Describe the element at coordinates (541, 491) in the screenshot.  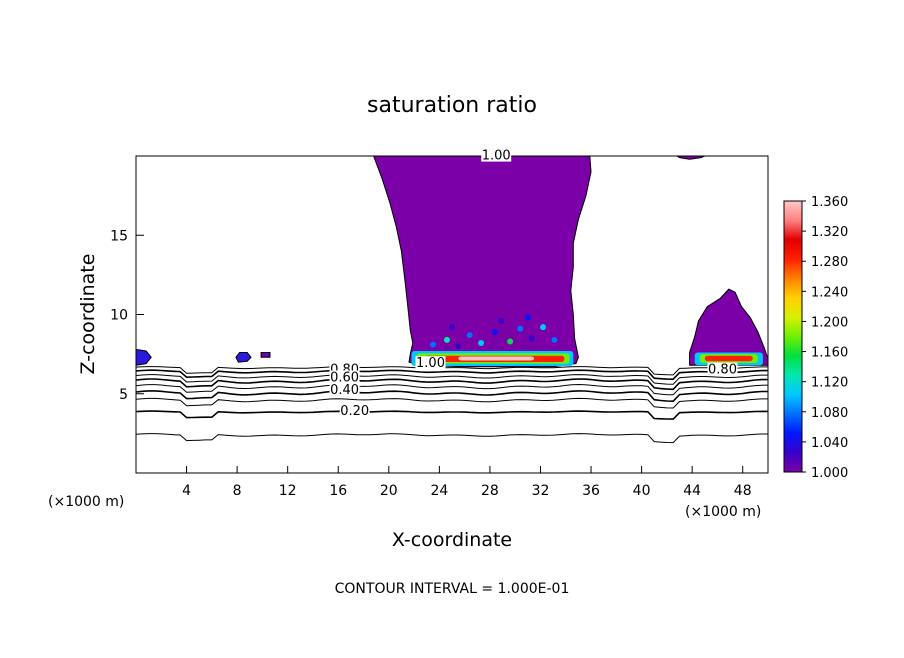
I see `x-tick-label: 32` at that location.